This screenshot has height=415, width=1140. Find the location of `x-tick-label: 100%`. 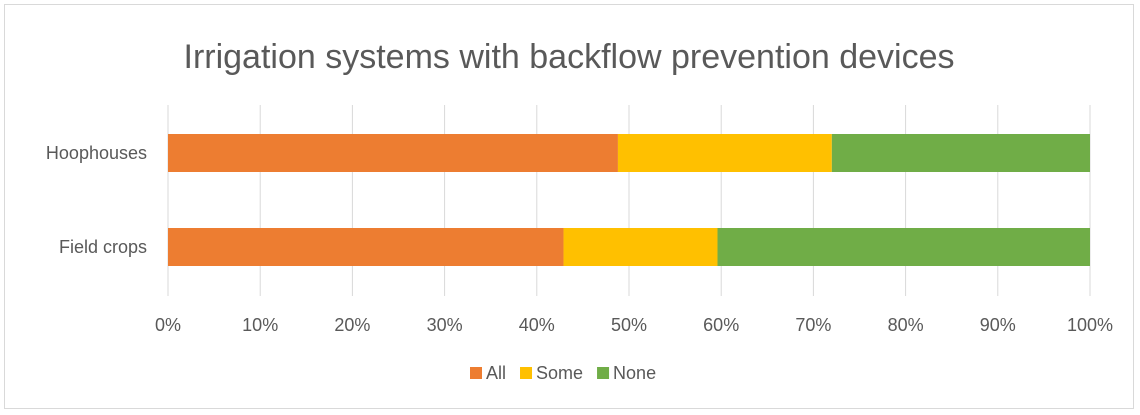

x-tick-label: 100% is located at coordinates (1090, 325).